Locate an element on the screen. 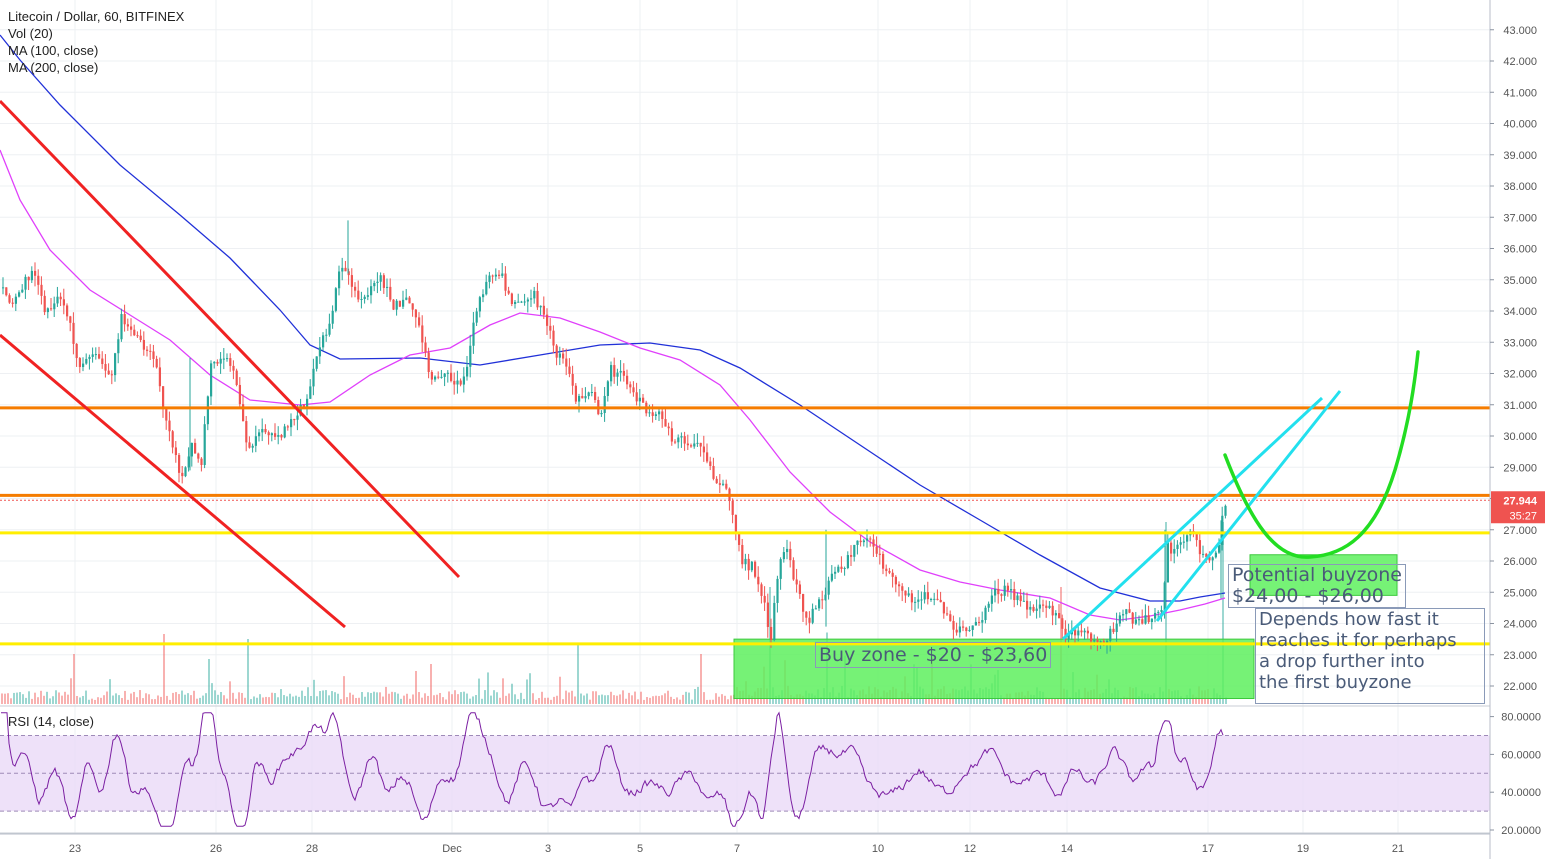  symbol-title: Litecoin / Dollar, 60, BITFINEX is located at coordinates (96, 16).